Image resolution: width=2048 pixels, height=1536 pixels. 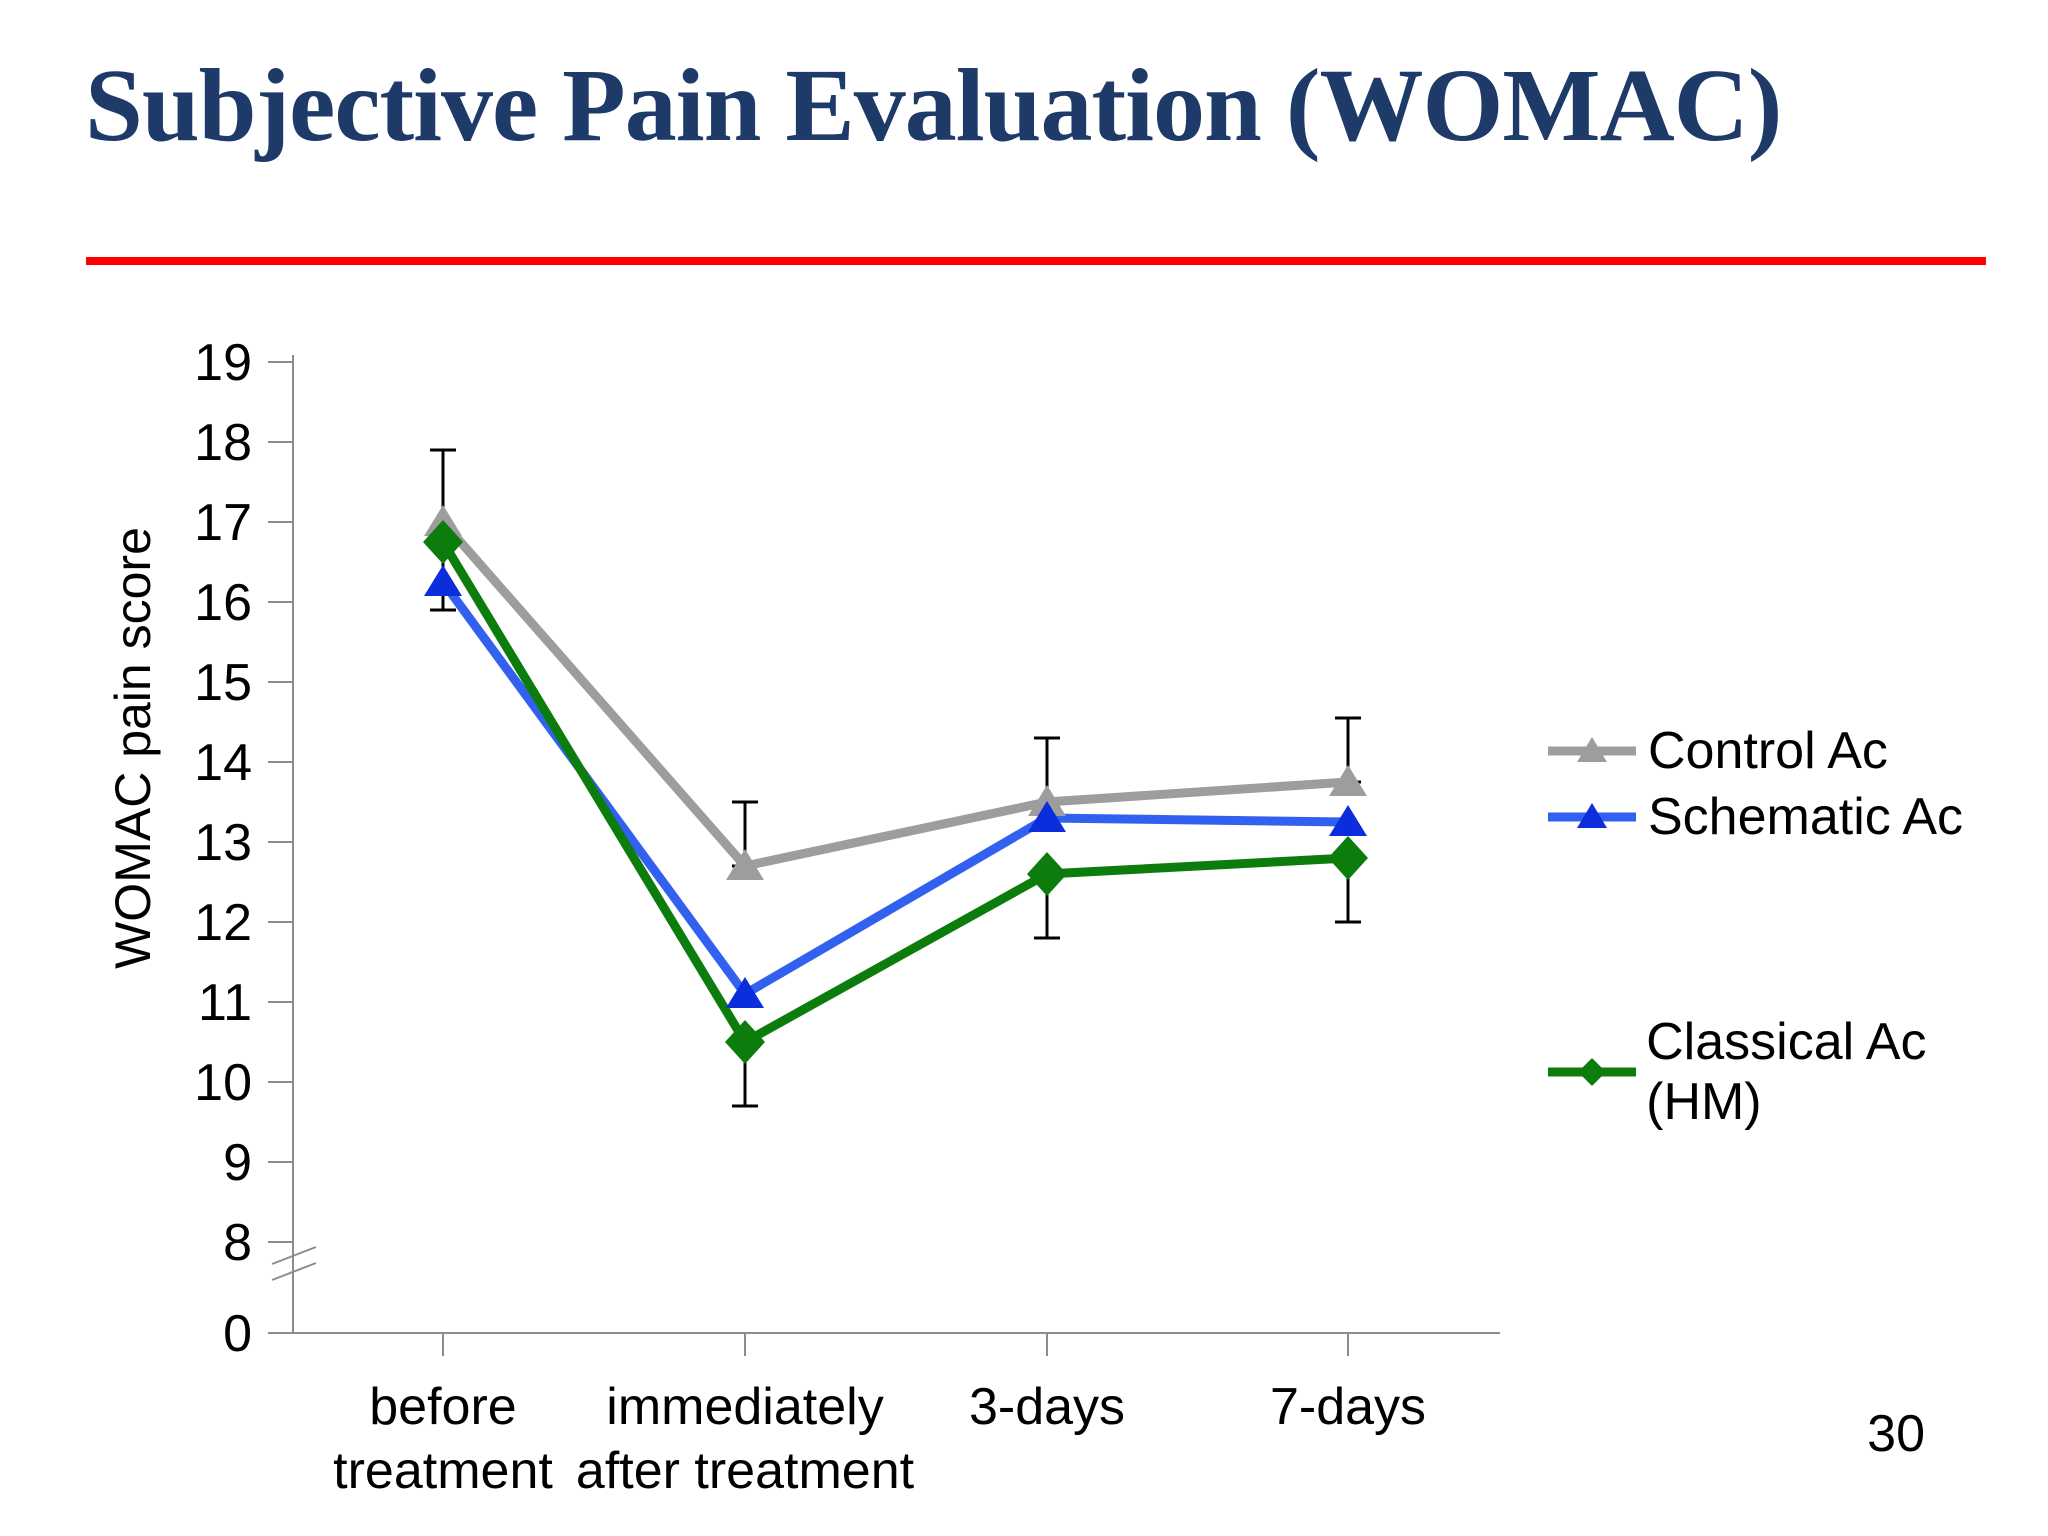 I want to click on x-category-label-2: 3-days, so click(x=1047, y=1407).